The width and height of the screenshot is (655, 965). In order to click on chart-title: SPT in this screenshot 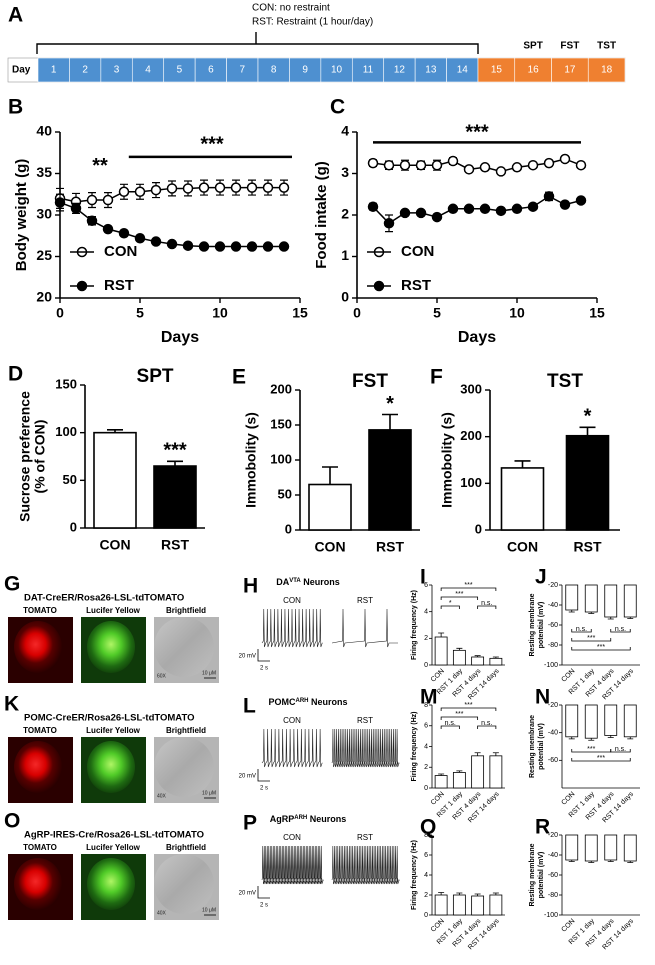, I will do `click(155, 376)`.